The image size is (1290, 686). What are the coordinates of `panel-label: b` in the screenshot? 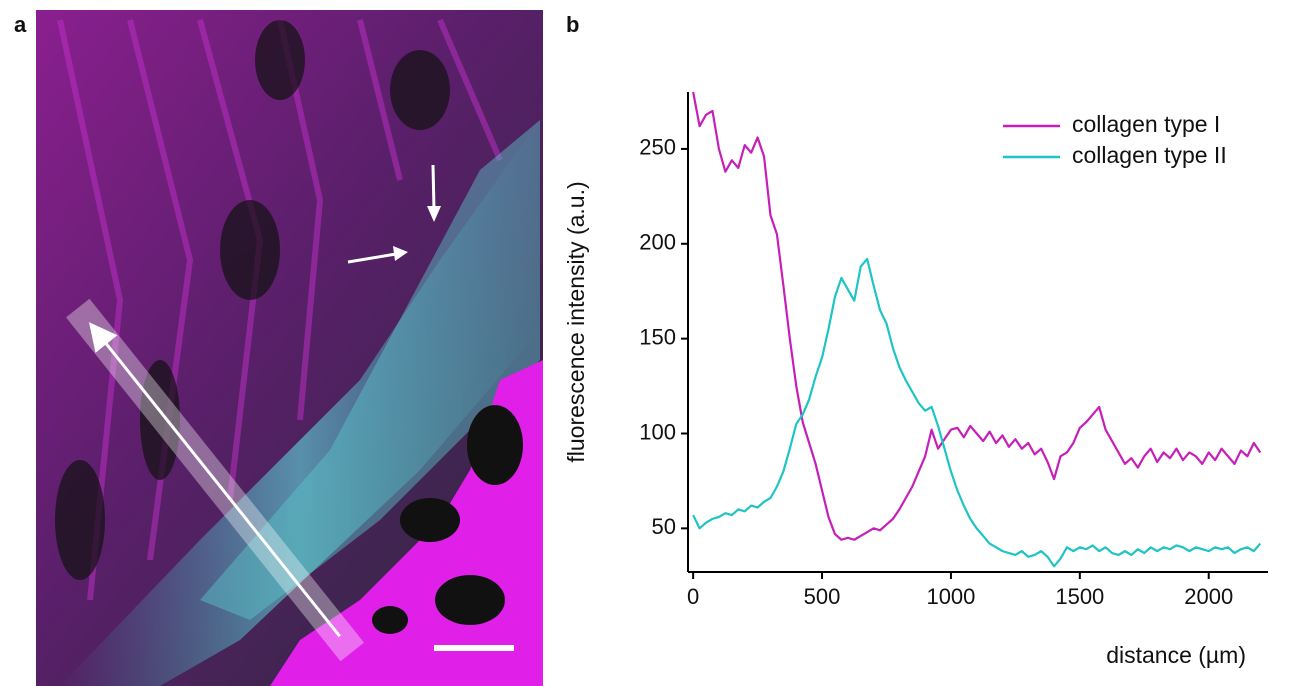 It's located at (572, 24).